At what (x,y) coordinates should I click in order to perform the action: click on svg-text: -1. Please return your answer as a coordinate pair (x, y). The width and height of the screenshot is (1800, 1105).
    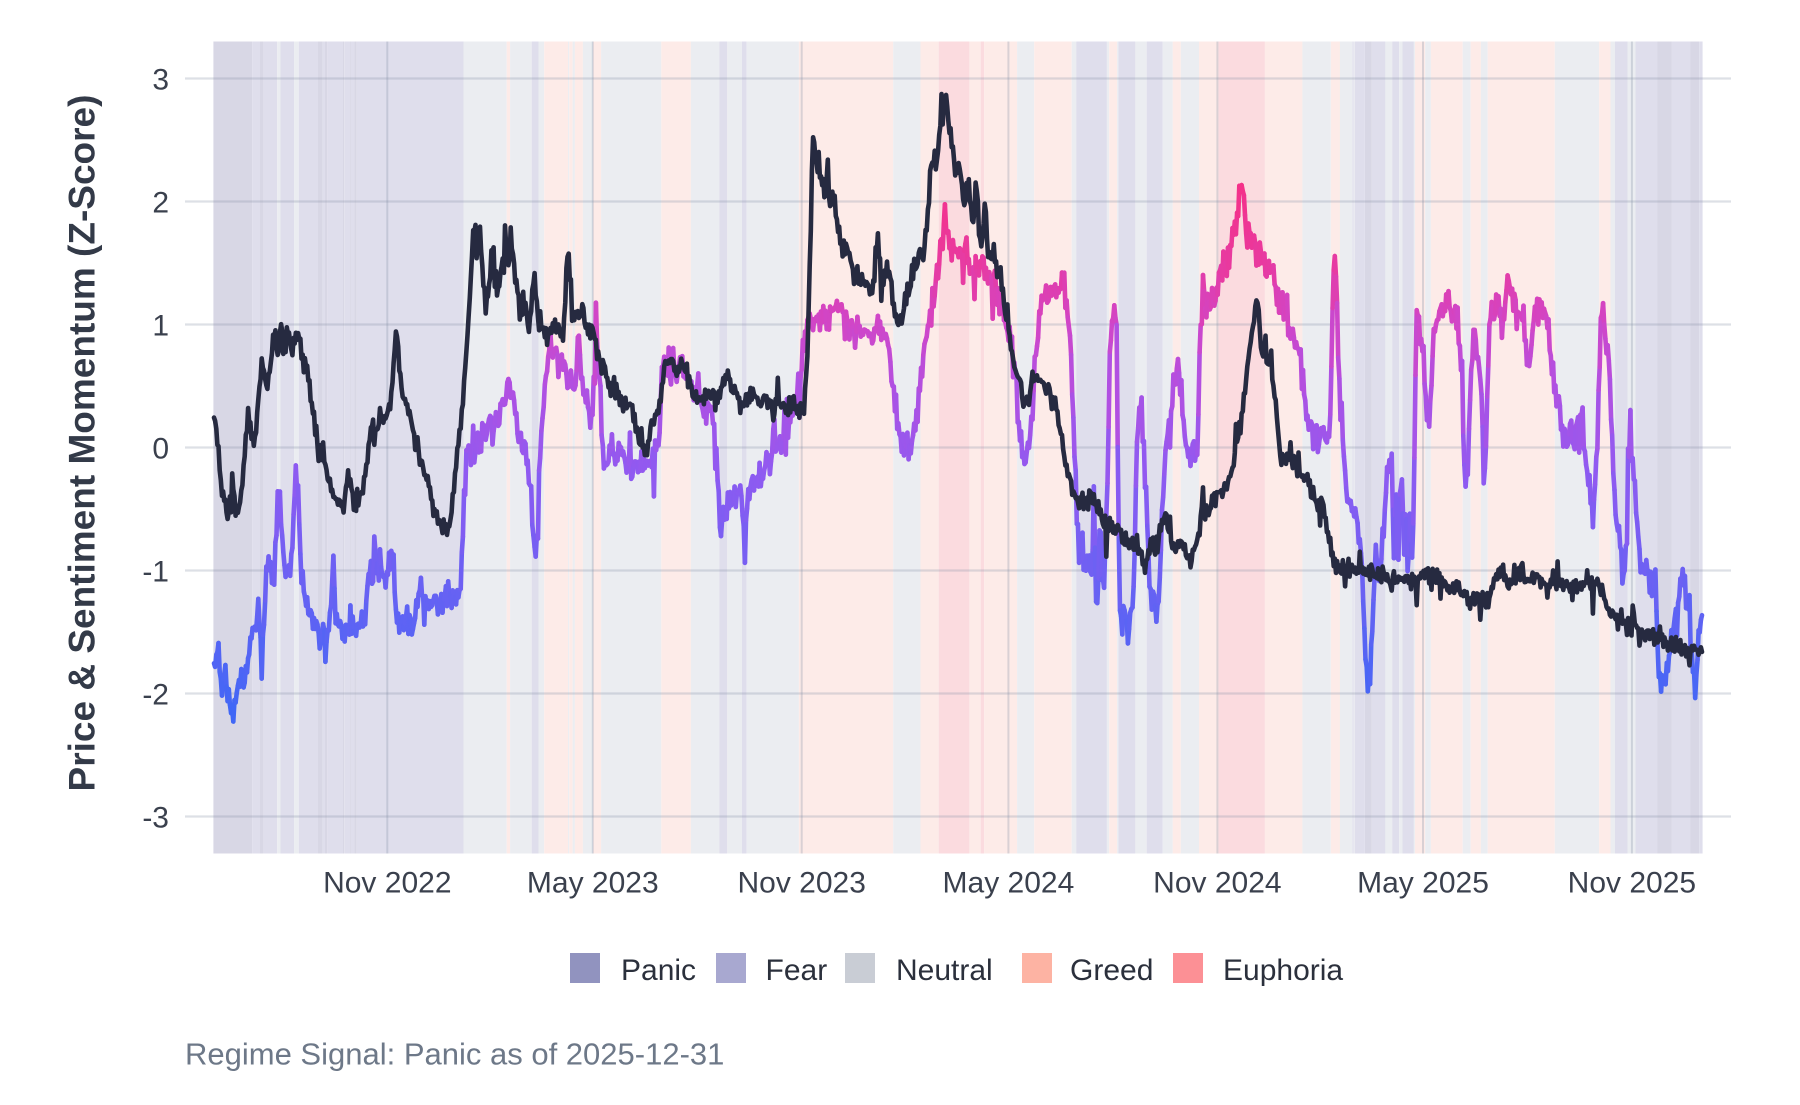
    Looking at the image, I should click on (155, 572).